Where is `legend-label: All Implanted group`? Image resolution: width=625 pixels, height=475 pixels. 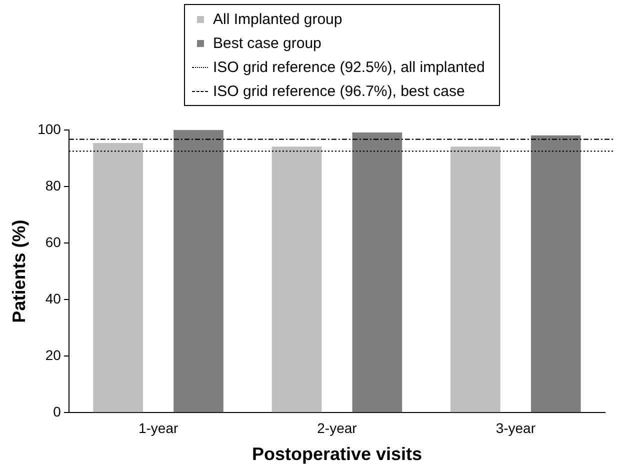
legend-label: All Implanted group is located at coordinates (277, 19).